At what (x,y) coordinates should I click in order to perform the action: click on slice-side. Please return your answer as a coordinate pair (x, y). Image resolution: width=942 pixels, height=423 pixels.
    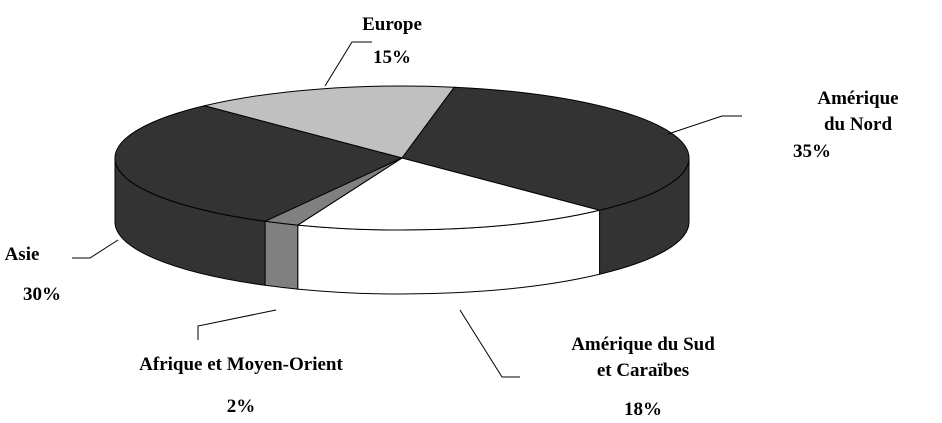
    Looking at the image, I should click on (281, 255).